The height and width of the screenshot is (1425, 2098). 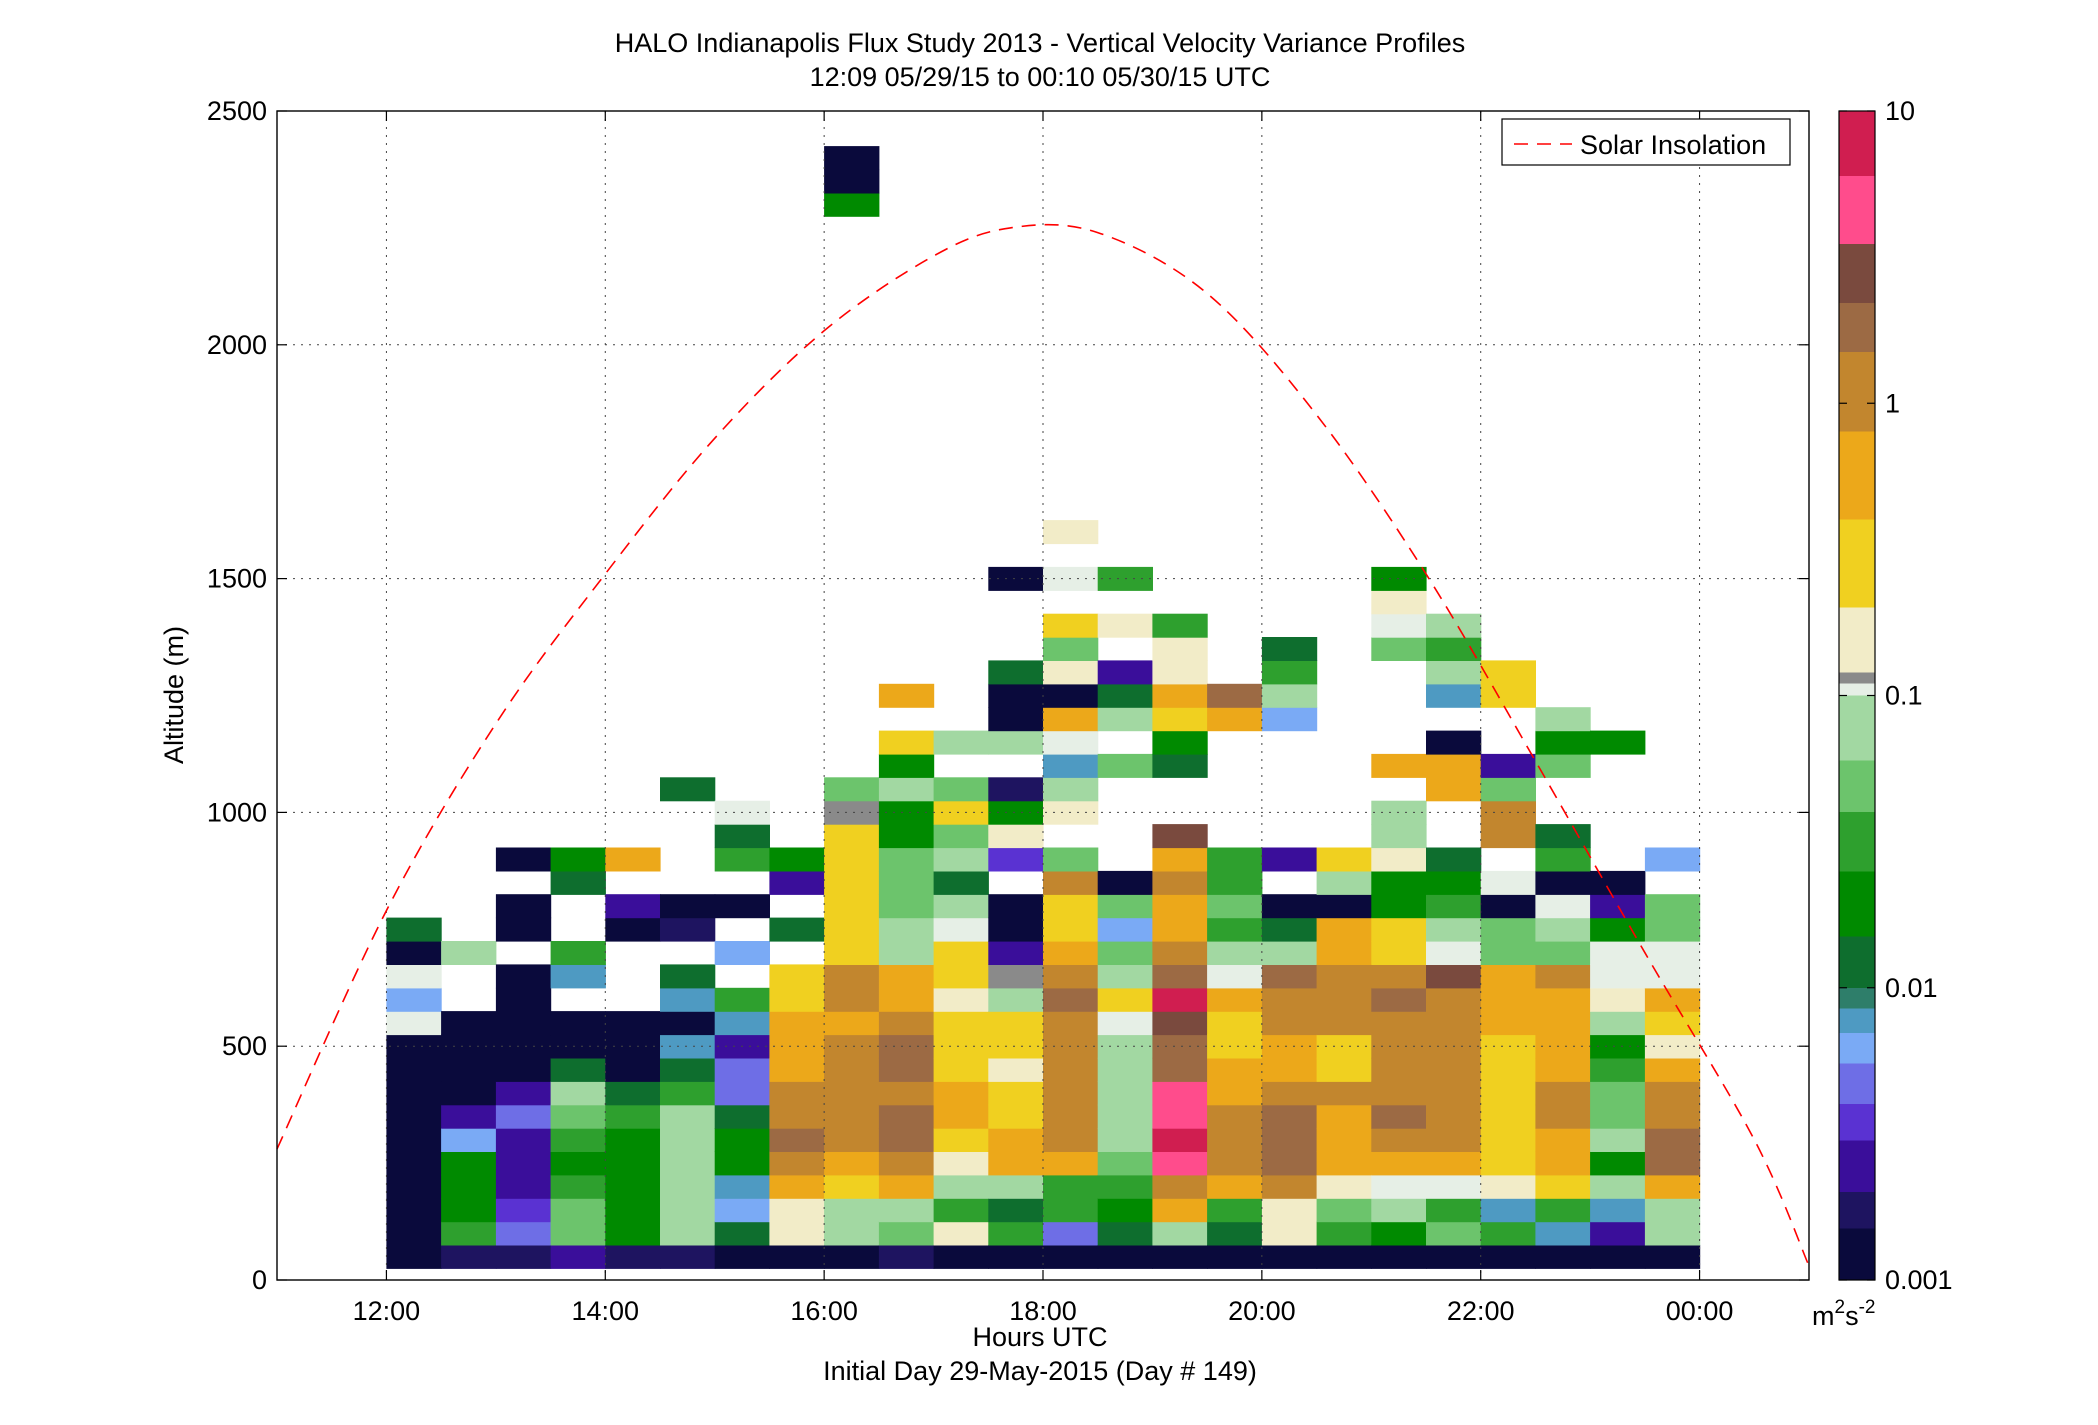 I want to click on legend-box, so click(x=1646, y=142).